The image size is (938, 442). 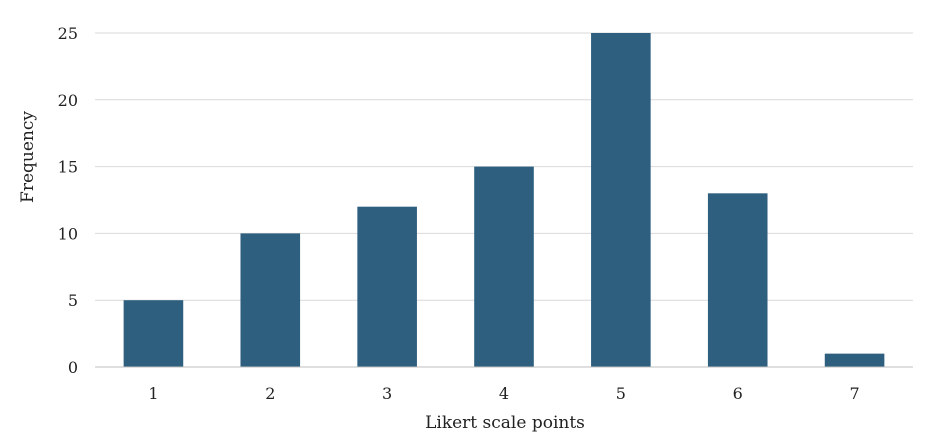 I want to click on x-tick-label: 6, so click(x=738, y=393).